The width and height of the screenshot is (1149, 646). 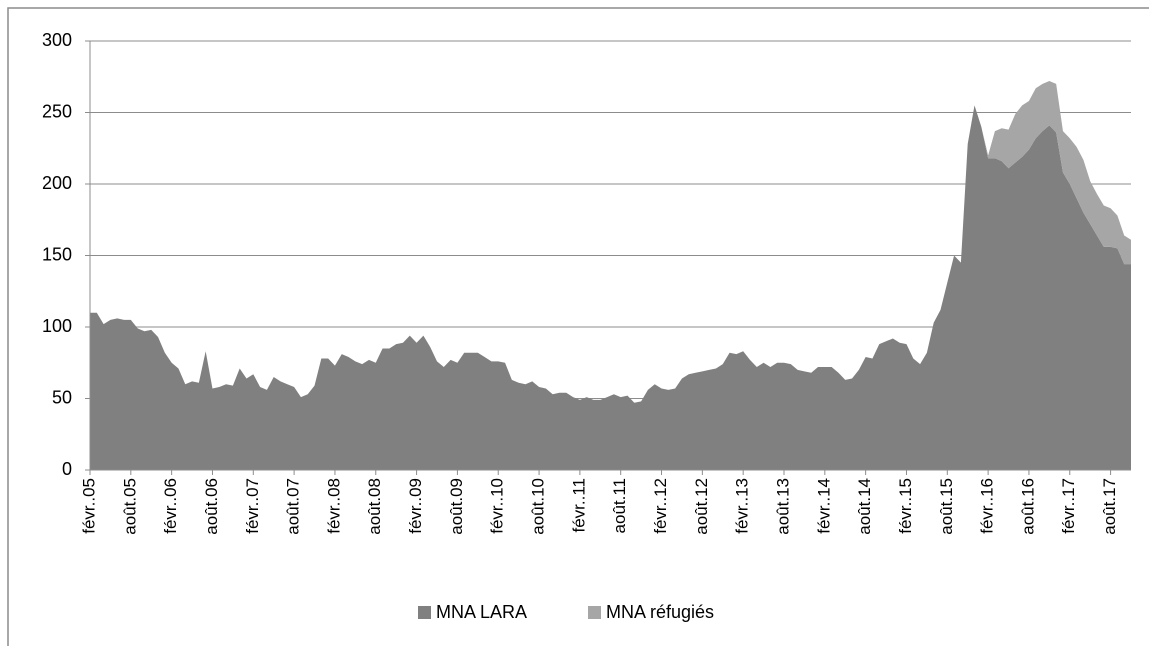 I want to click on y-tick-label: 150, so click(x=57, y=254).